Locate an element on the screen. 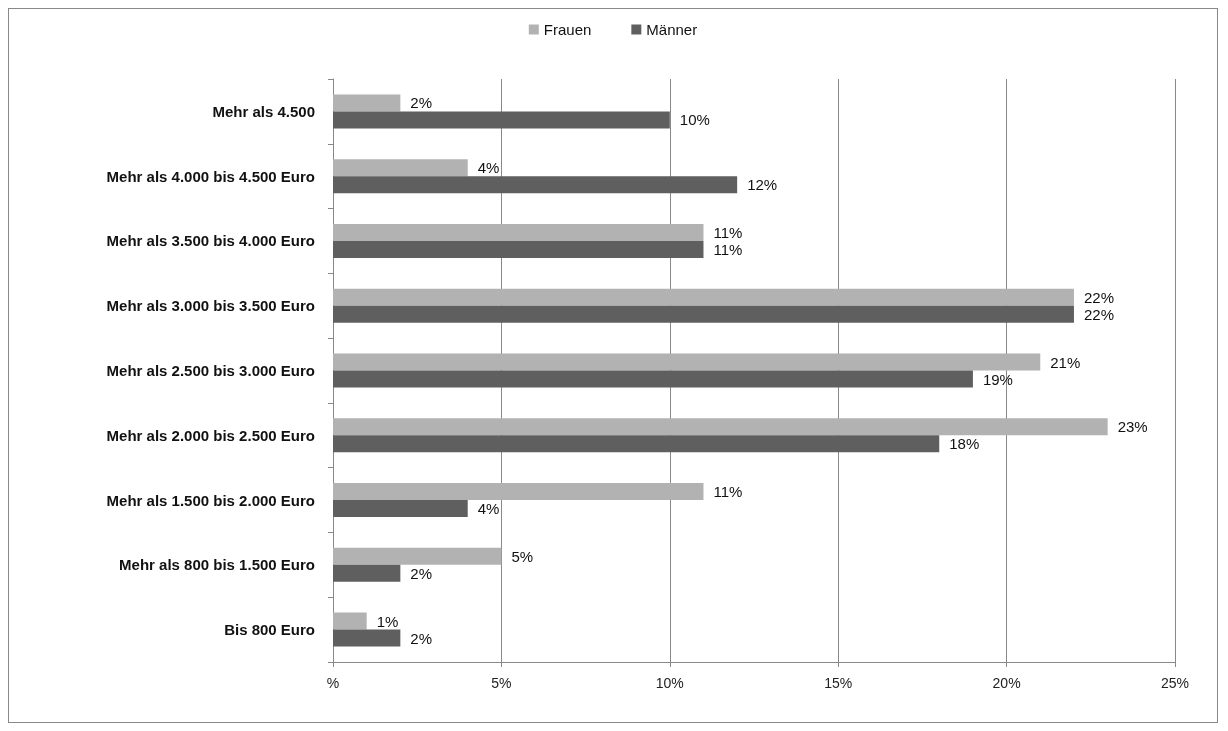  y-tick-label: Mehr als 3.500 bis 4.000 Euro is located at coordinates (210, 241).